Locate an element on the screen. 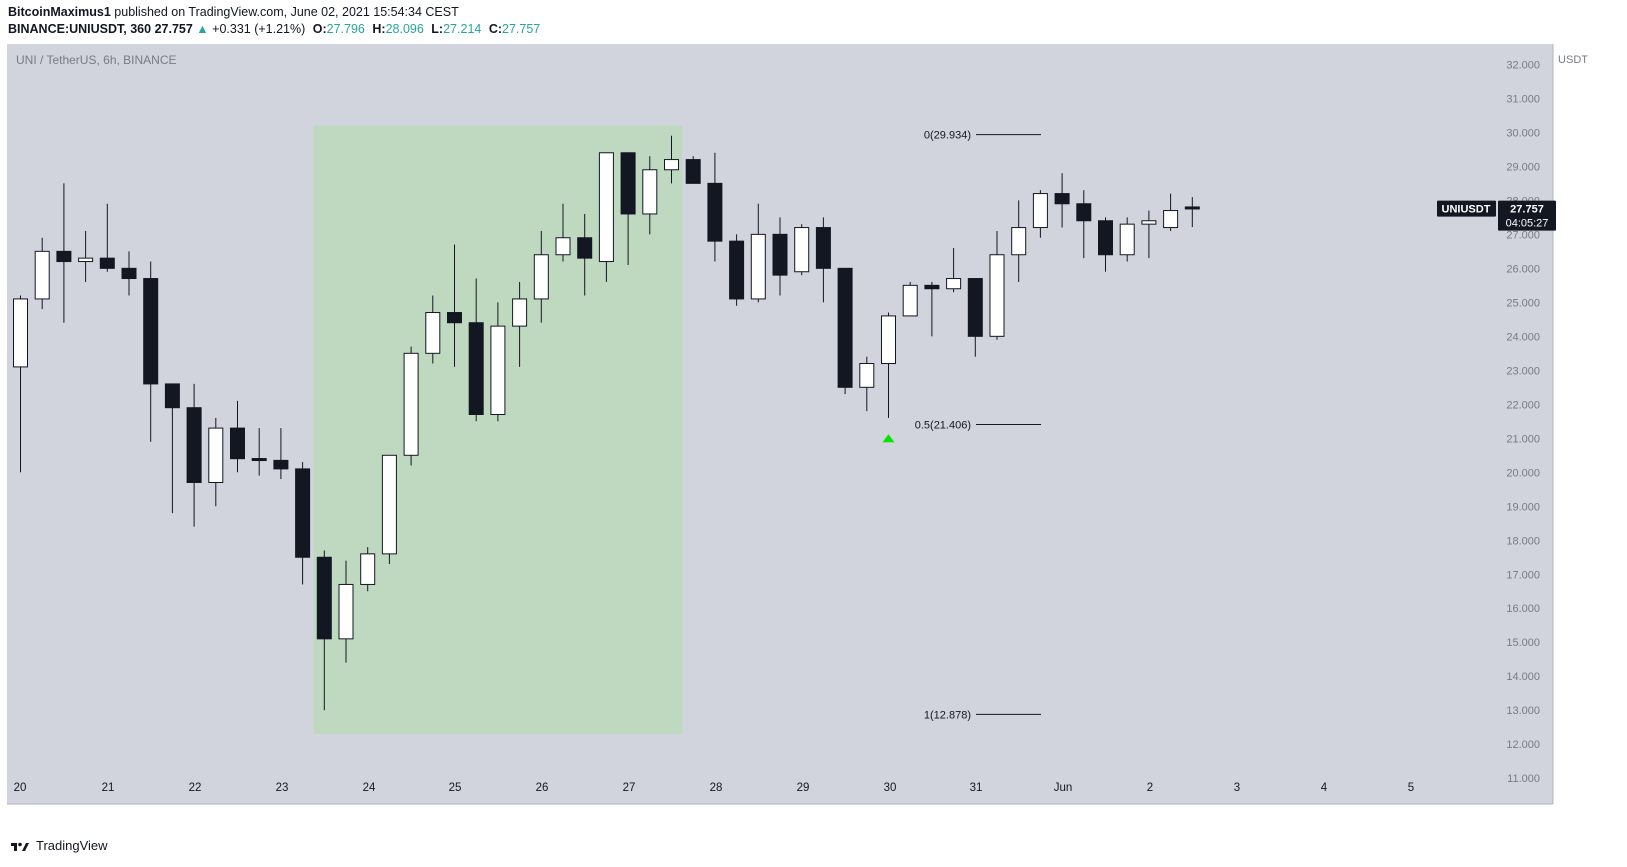 This screenshot has width=1627, height=867. time-tick-label: 20 is located at coordinates (20, 788).